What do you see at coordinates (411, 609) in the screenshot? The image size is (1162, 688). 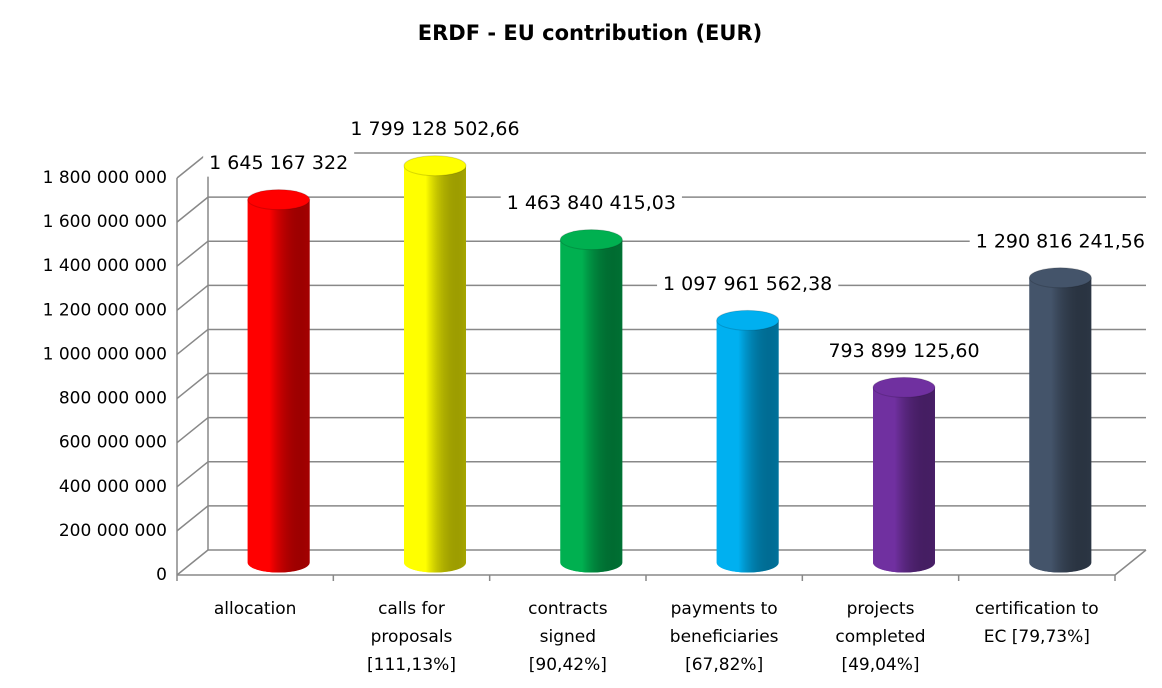 I see `x-tick-label: calls for` at bounding box center [411, 609].